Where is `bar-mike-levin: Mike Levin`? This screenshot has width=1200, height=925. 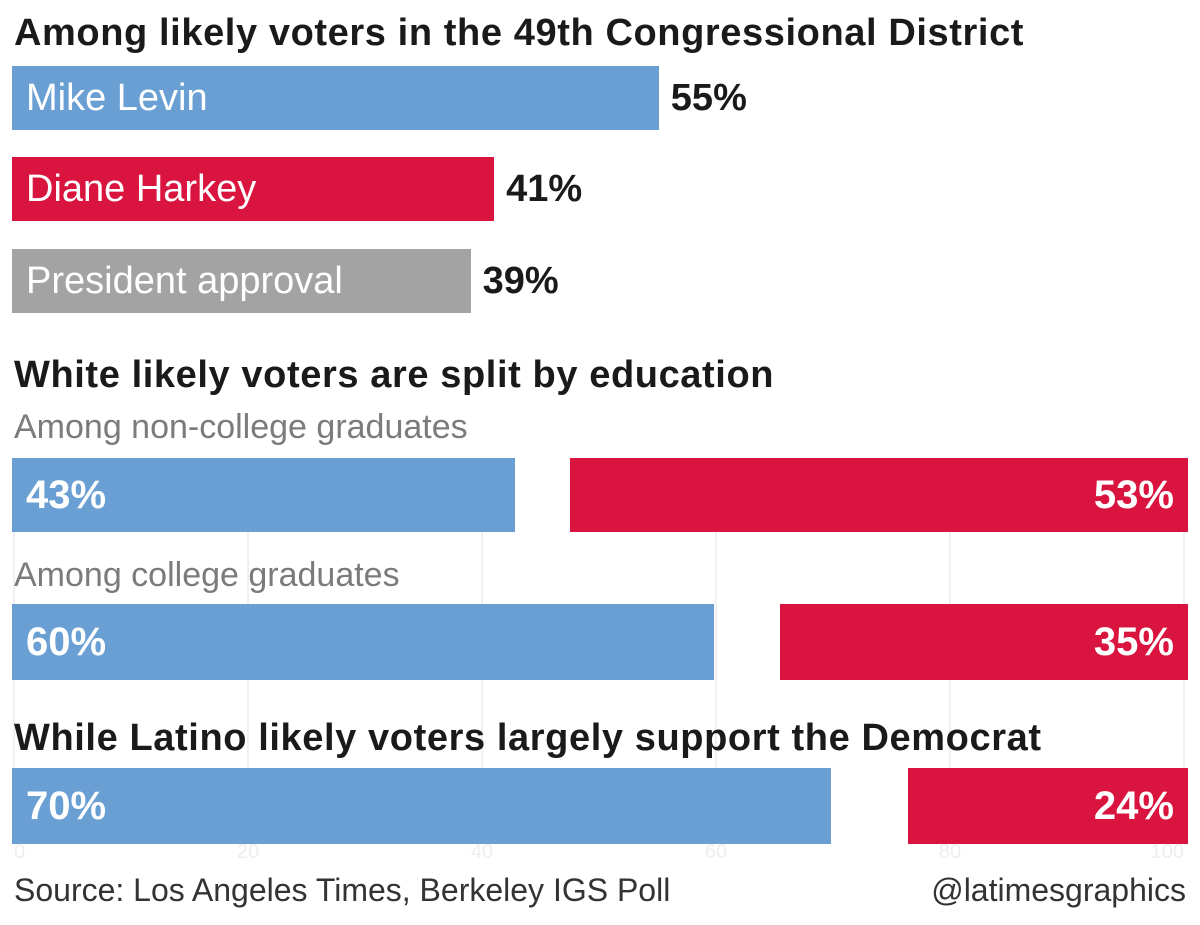
bar-mike-levin: Mike Levin is located at coordinates (335, 98).